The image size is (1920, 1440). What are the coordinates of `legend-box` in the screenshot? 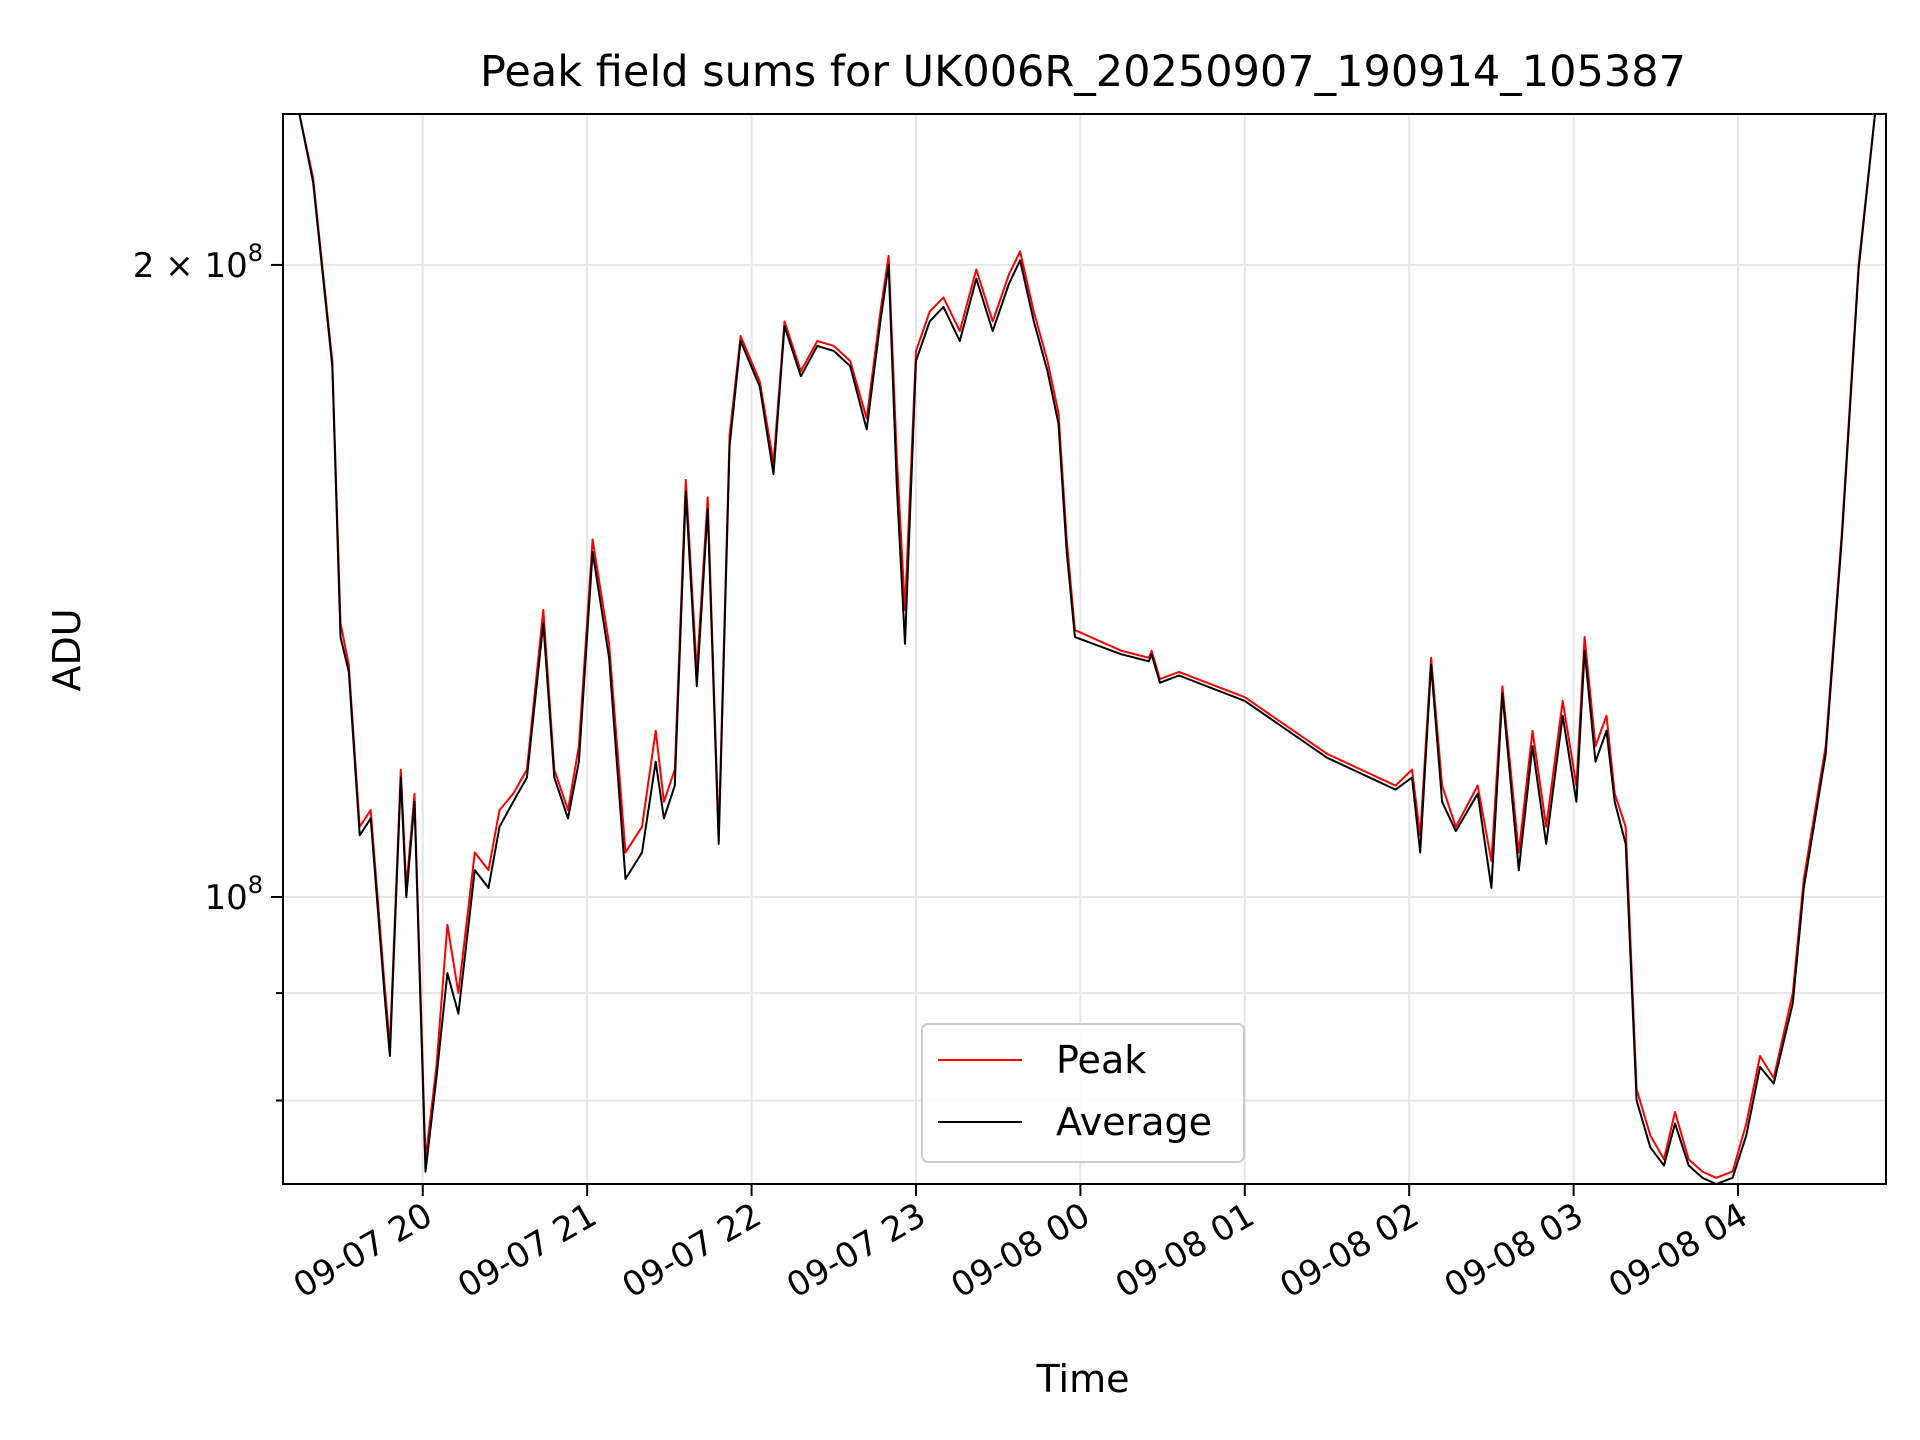 It's located at (1083, 1093).